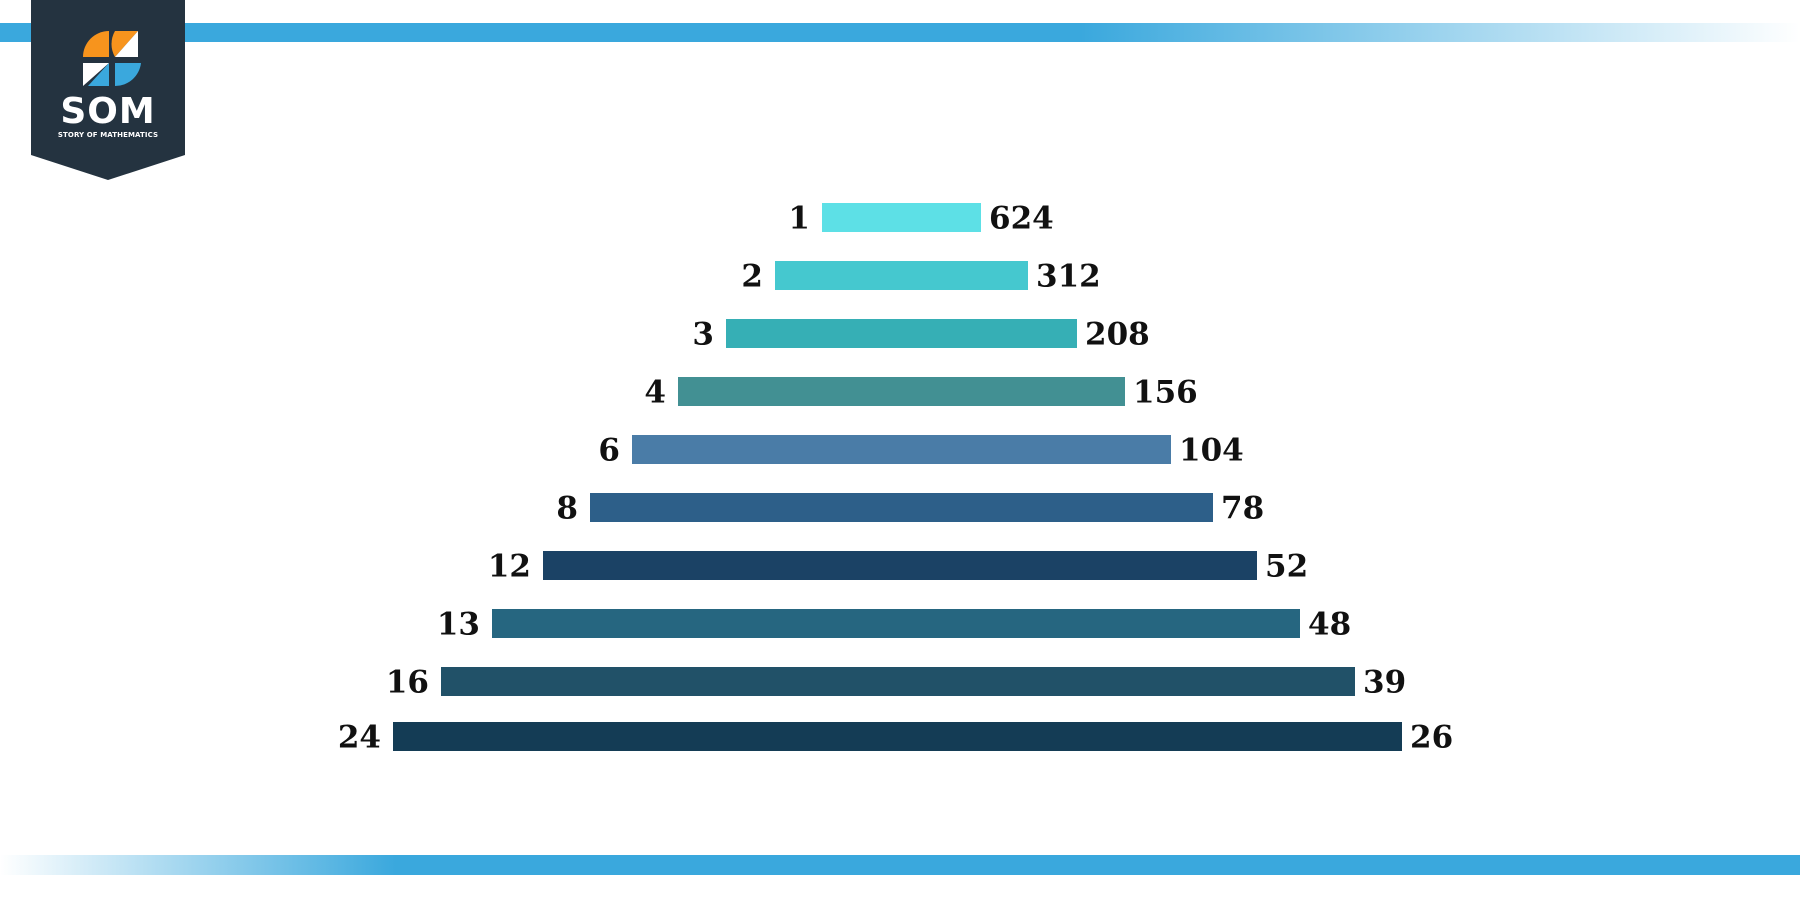 The height and width of the screenshot is (900, 1800). I want to click on factor-right-label: 52, so click(1286, 567).